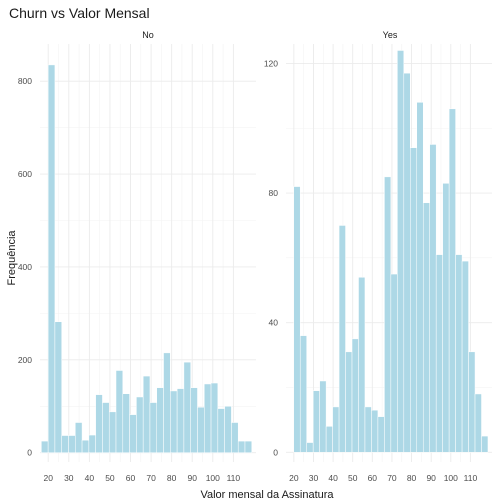  I want to click on panel-strip-label-no: No, so click(148, 35).